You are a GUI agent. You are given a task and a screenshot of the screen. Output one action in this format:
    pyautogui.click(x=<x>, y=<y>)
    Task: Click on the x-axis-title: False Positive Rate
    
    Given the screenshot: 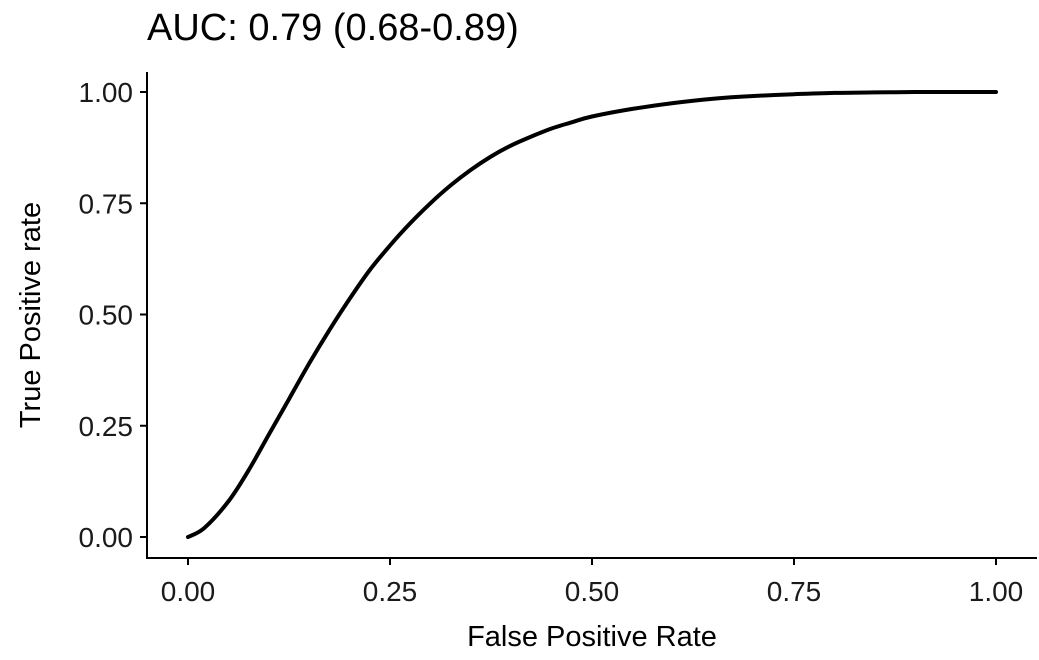 What is the action you would take?
    pyautogui.click(x=592, y=637)
    